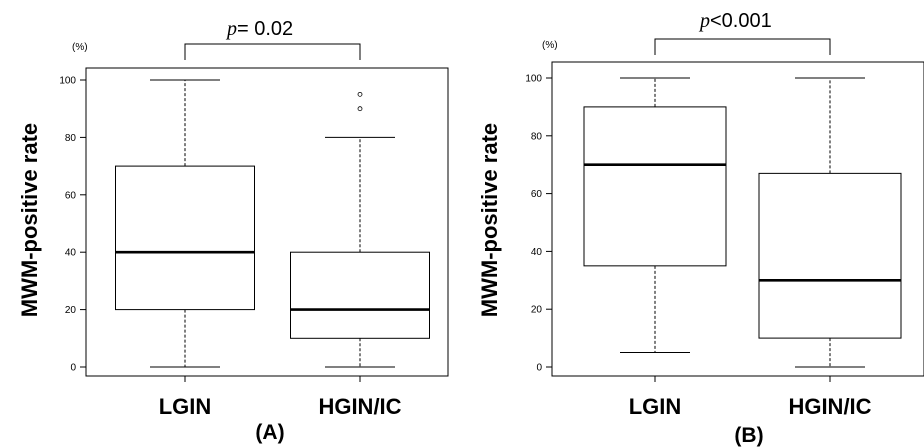  What do you see at coordinates (265, 29) in the screenshot?
I see `p-value-text: = 0.02` at bounding box center [265, 29].